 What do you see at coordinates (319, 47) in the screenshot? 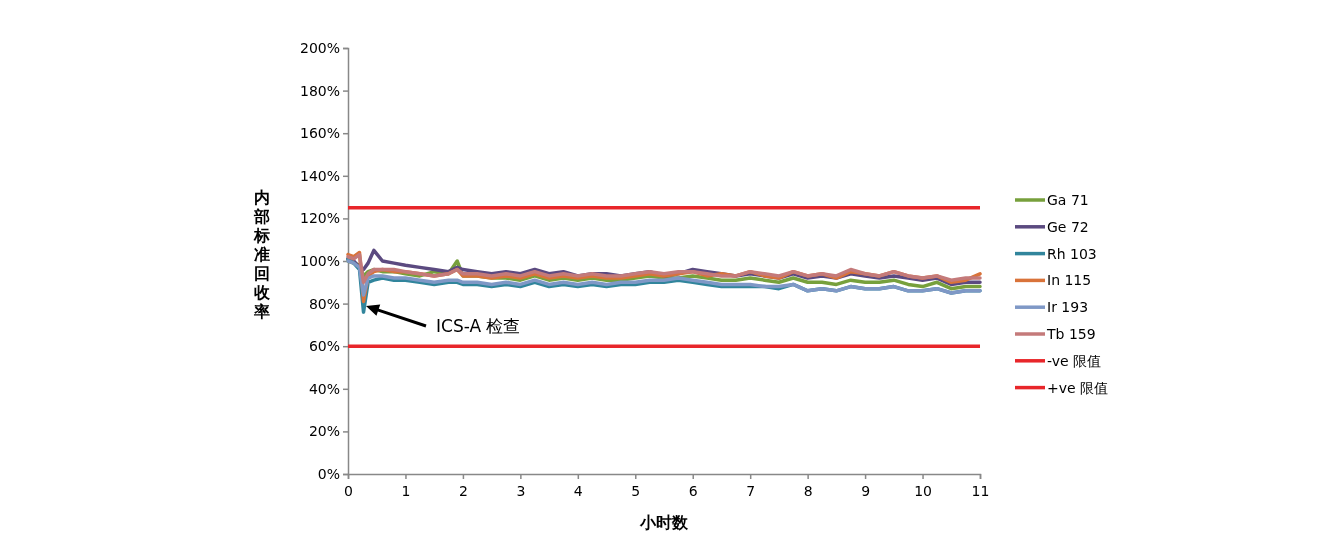
I see `y-tick-label: 200%` at bounding box center [319, 47].